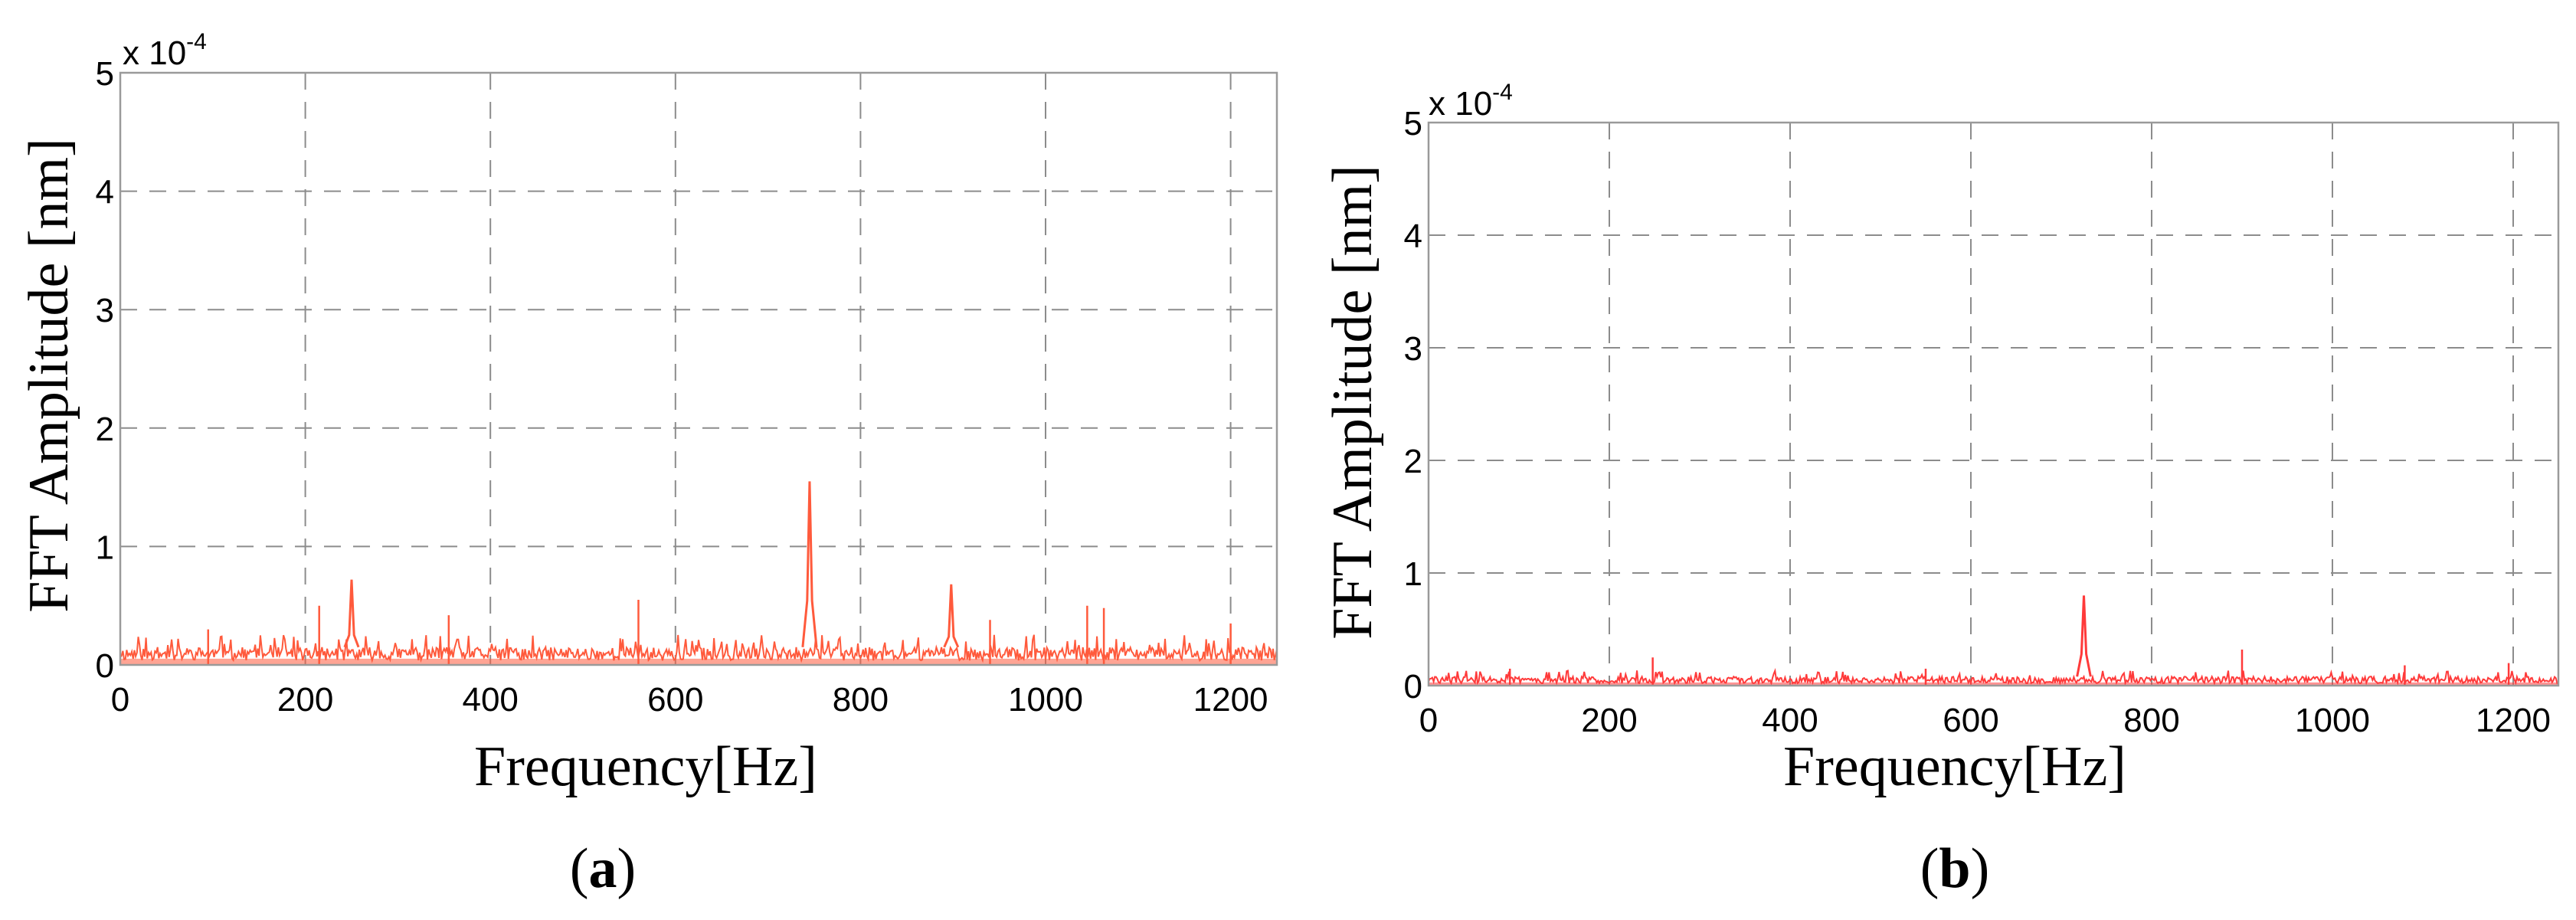 The image size is (2576, 920). Describe the element at coordinates (1413, 574) in the screenshot. I see `y-tick-label-b: 1` at that location.